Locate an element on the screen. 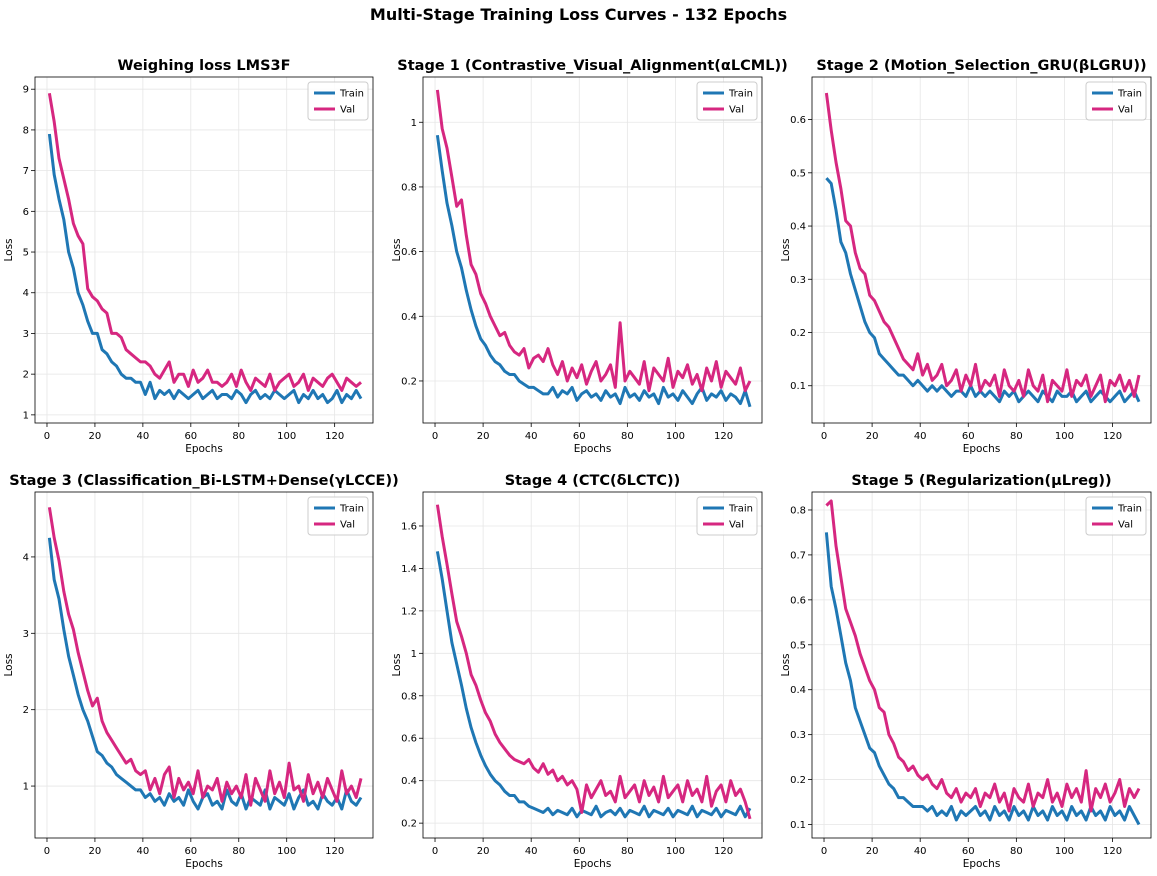 The height and width of the screenshot is (876, 1157). y-tick-label: 9 is located at coordinates (26, 90).